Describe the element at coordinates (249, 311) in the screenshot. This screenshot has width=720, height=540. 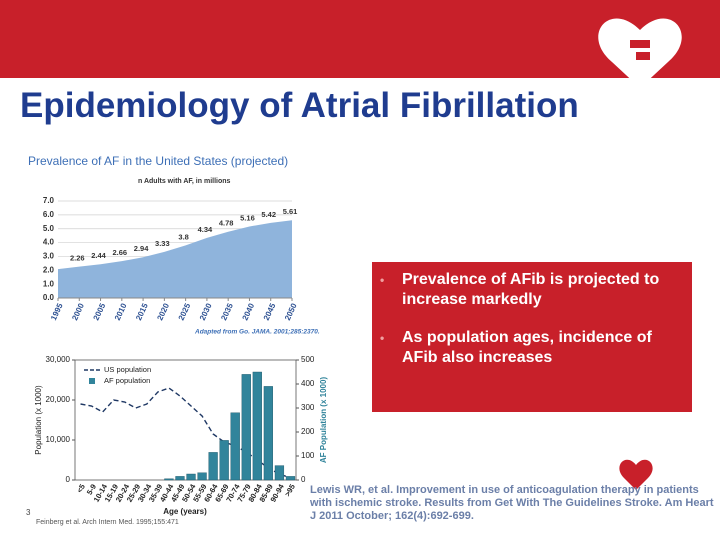
I see `x-tick-label: 2040` at that location.